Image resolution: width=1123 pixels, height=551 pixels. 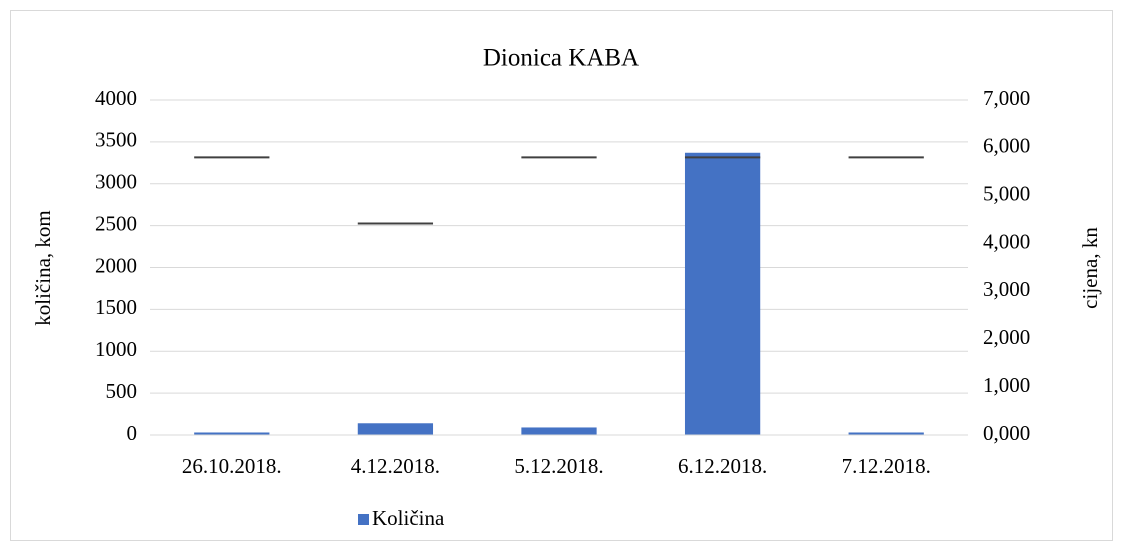 I want to click on x-tick-label: 26.10.2018., so click(x=232, y=466).